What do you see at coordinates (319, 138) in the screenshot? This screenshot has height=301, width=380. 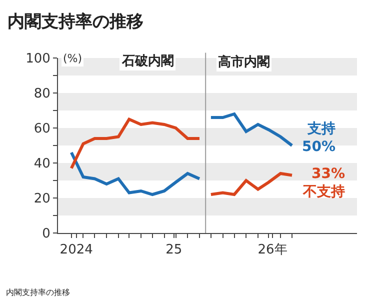 I see `annotation: 支持 50%` at bounding box center [319, 138].